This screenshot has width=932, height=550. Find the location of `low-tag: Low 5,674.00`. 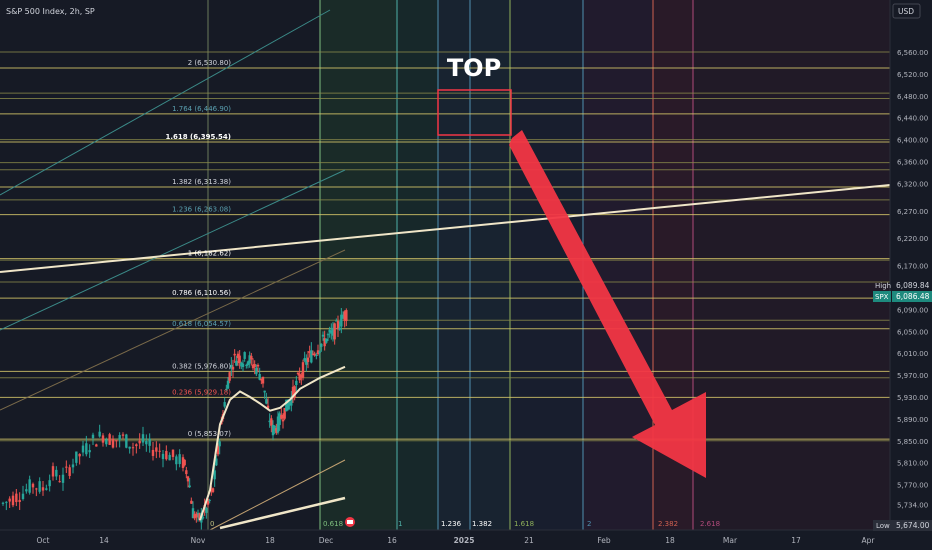

low-tag: Low 5,674.00 is located at coordinates (902, 525).